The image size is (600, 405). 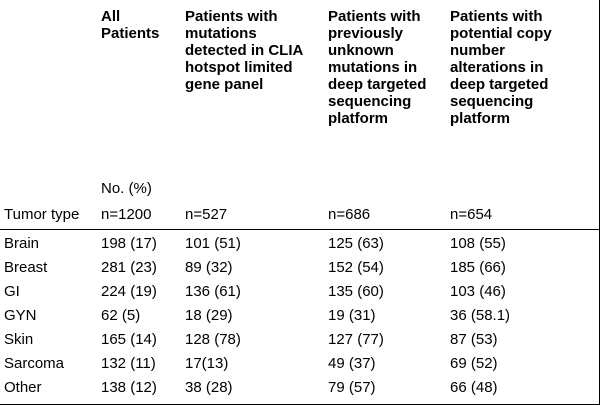 I want to click on tumor-type-cell: Skin, so click(x=19, y=339).